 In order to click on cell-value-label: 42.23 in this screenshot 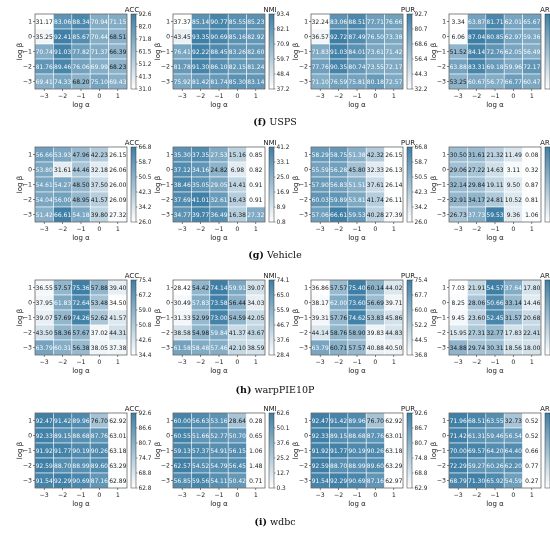, I will do `click(99, 155)`.